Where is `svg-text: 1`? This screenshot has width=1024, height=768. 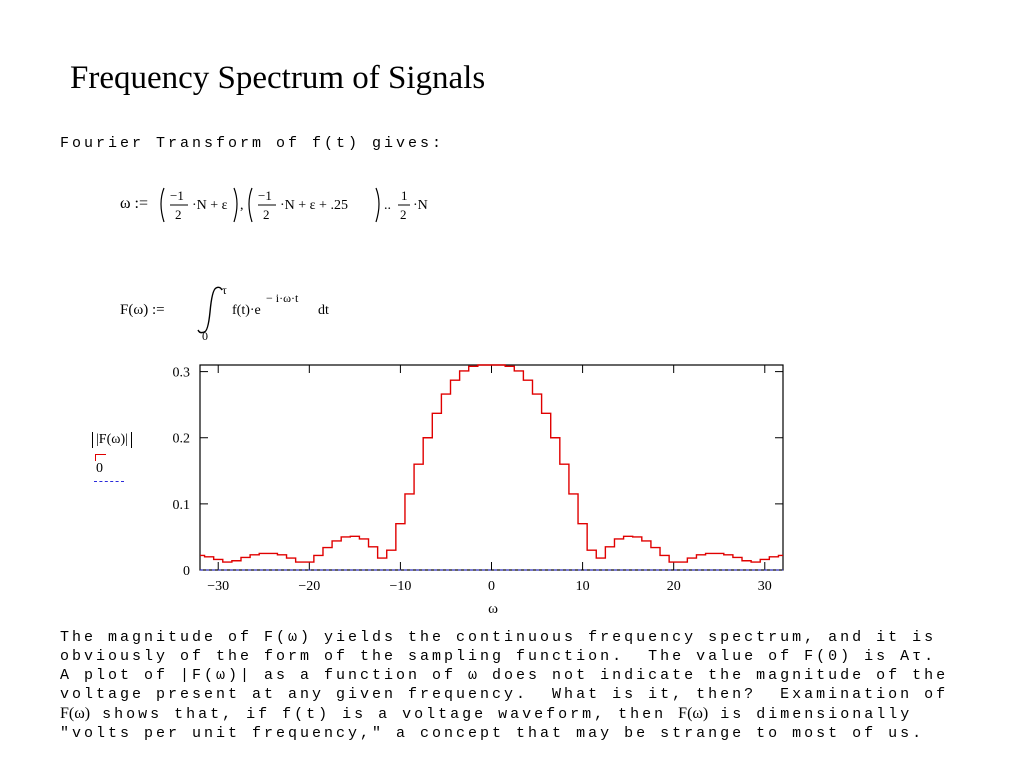
svg-text: 1 is located at coordinates (404, 195).